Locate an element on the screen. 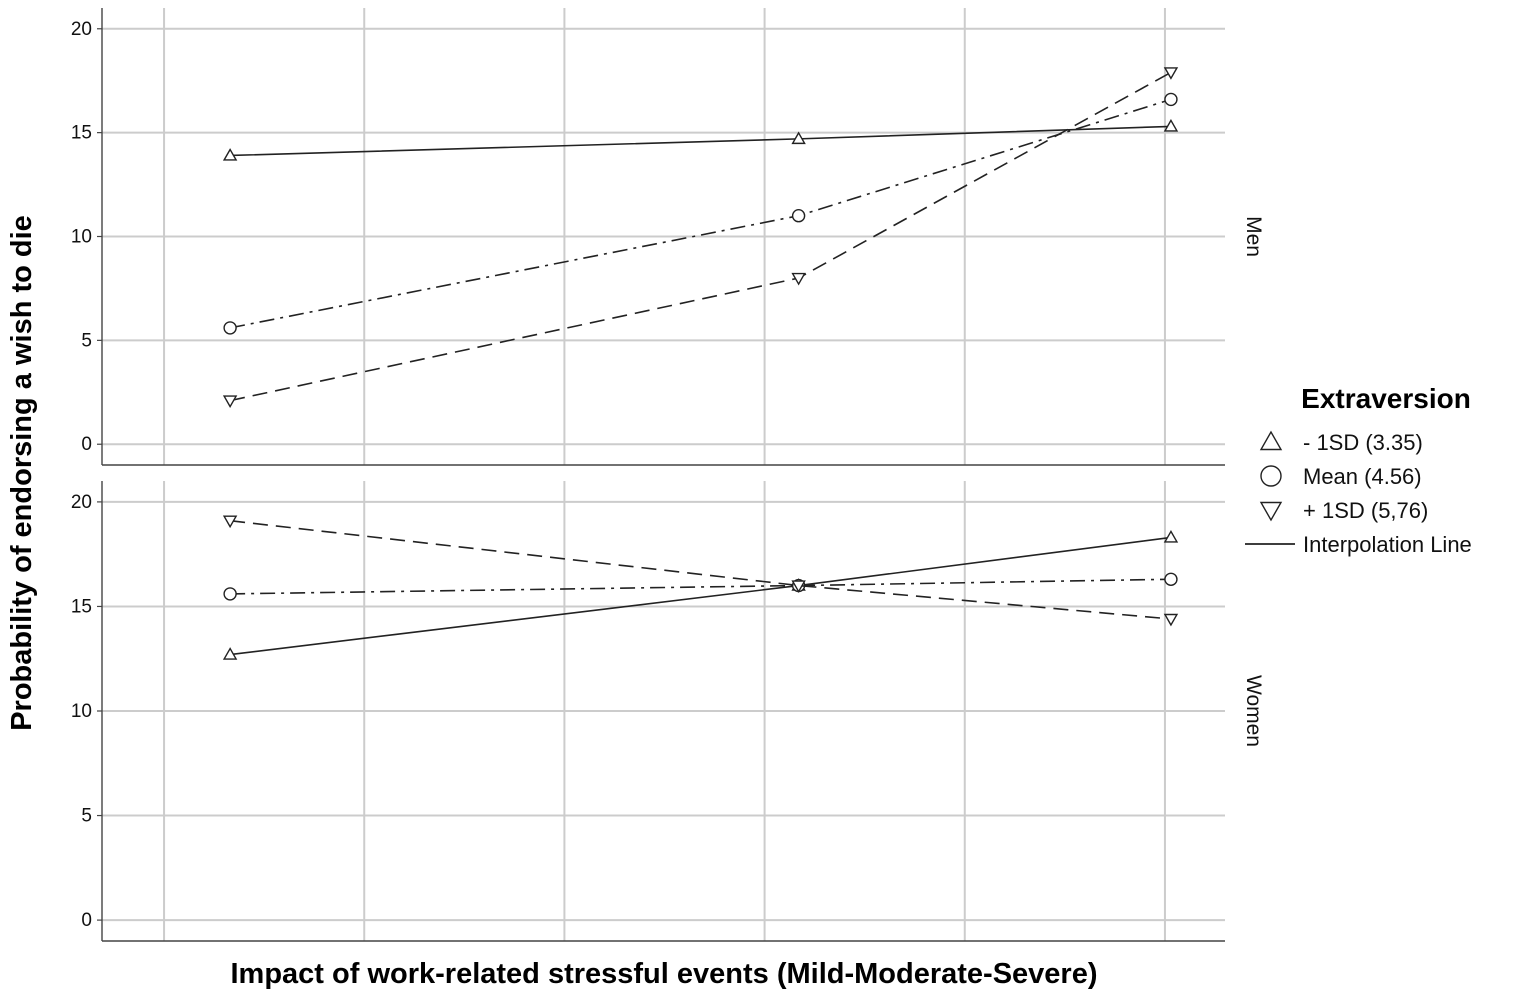 This screenshot has width=1535, height=999. legend-marker-mean is located at coordinates (1271, 476).